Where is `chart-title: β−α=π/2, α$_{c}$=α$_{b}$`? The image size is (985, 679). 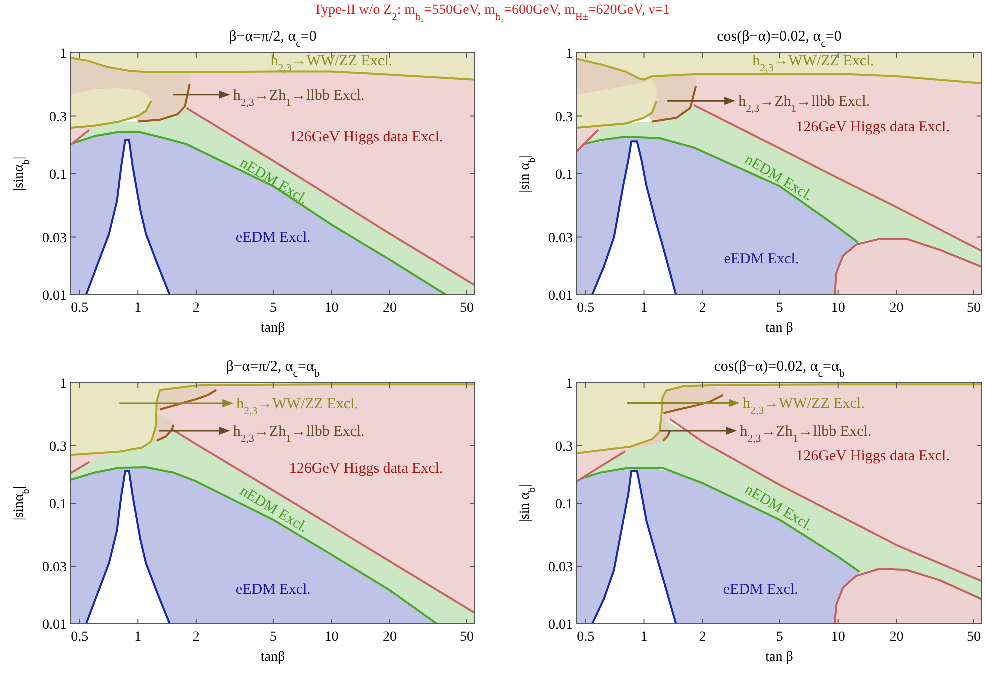
chart-title: β−α=π/2, α$_{c}$=α$_{b}$ is located at coordinates (273, 369).